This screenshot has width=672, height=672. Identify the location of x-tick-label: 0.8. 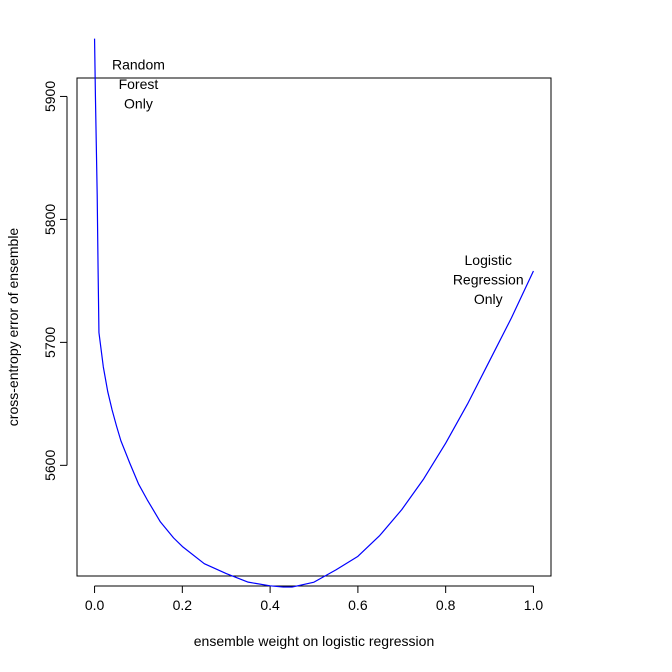
(446, 605).